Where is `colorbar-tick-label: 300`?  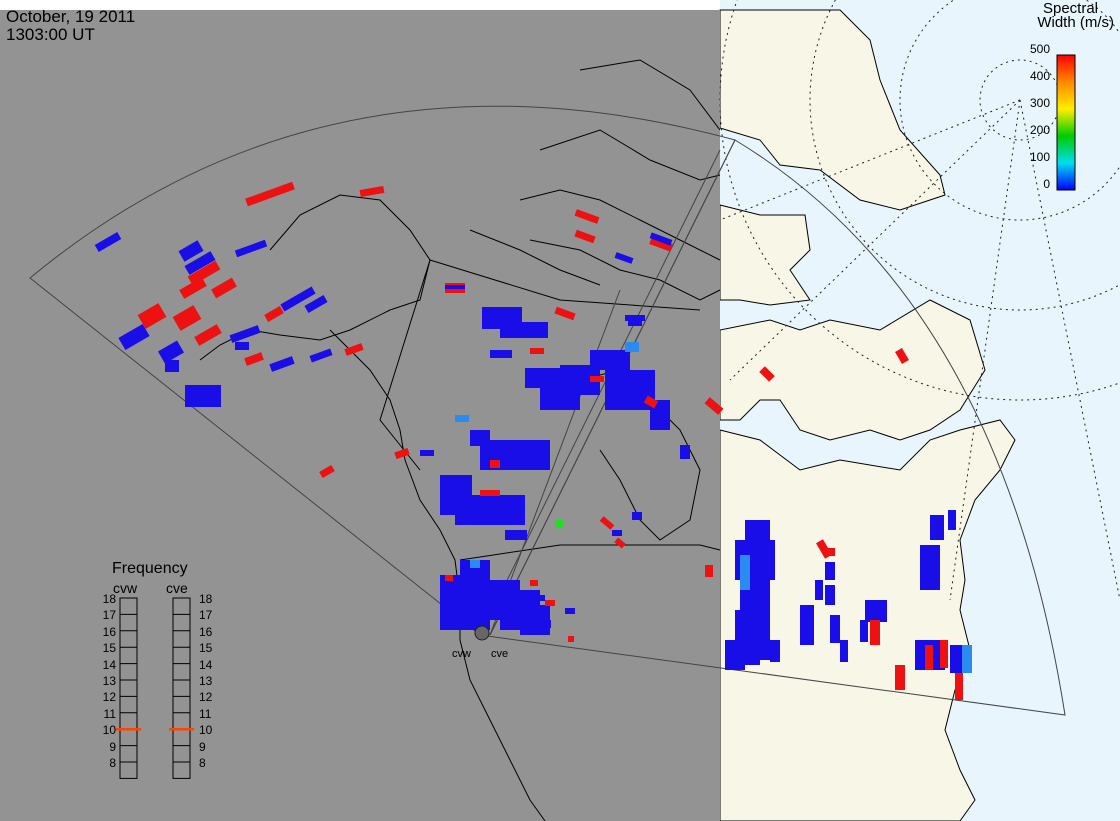 colorbar-tick-label: 300 is located at coordinates (1039, 103).